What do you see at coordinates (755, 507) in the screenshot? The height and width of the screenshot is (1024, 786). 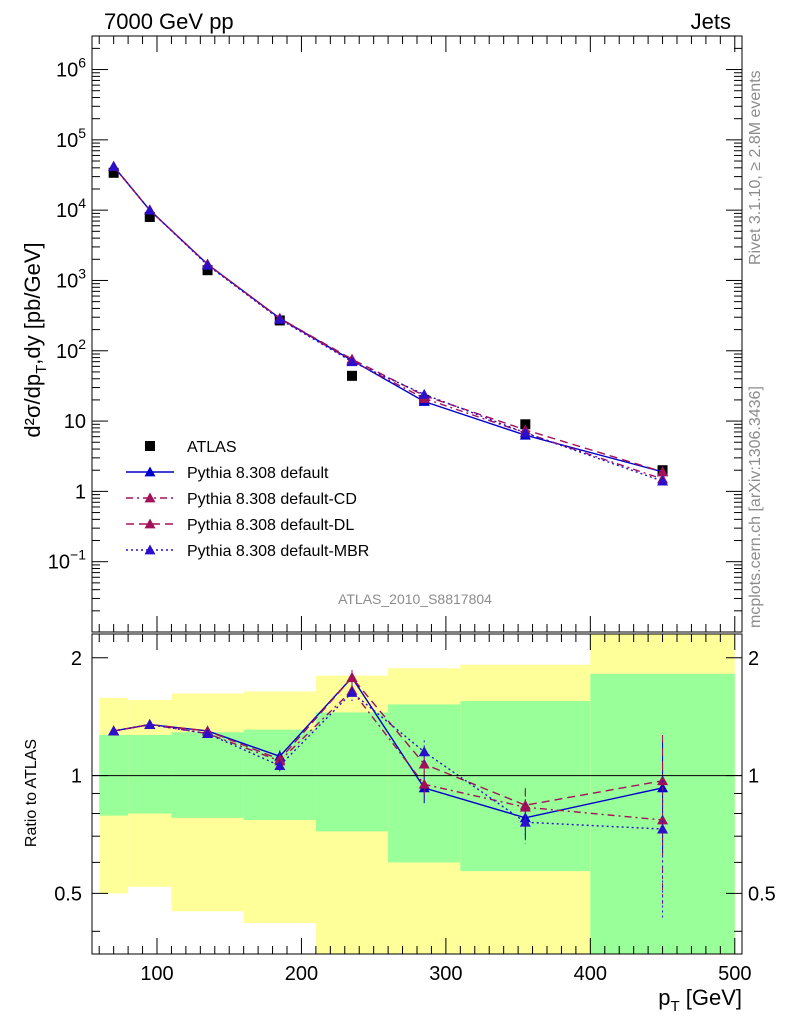 I see `mcplots-label: mcplots.cern.ch [arXiv:1306.3436]` at bounding box center [755, 507].